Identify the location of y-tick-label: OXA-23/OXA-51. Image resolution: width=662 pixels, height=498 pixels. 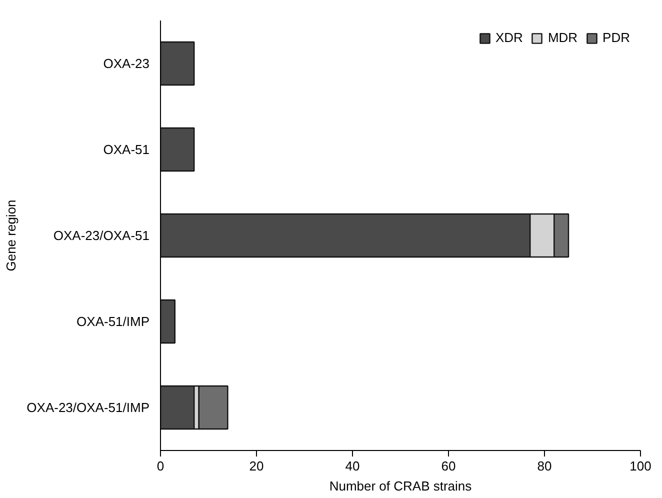
(101, 235).